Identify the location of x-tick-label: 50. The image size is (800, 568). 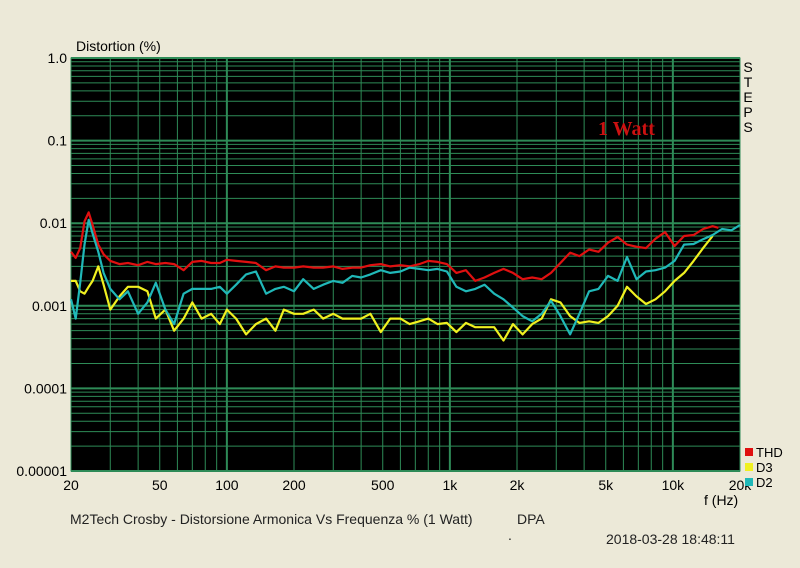
(160, 485).